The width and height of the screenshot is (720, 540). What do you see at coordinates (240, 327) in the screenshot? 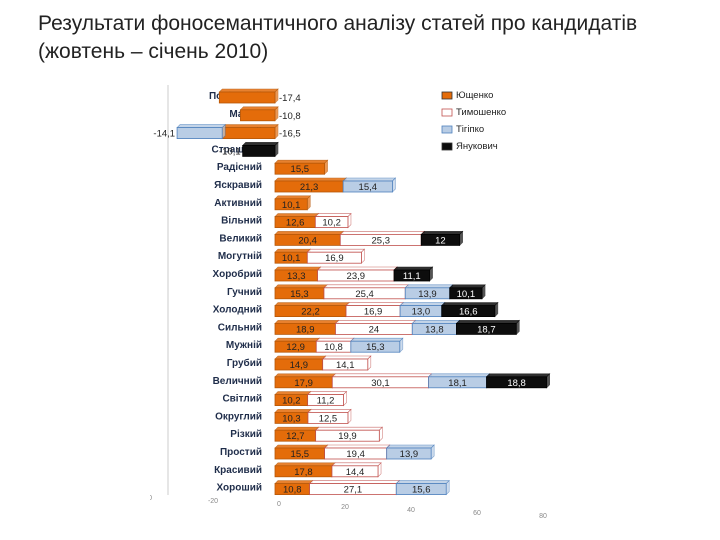
I see `category-label: Сильний` at bounding box center [240, 327].